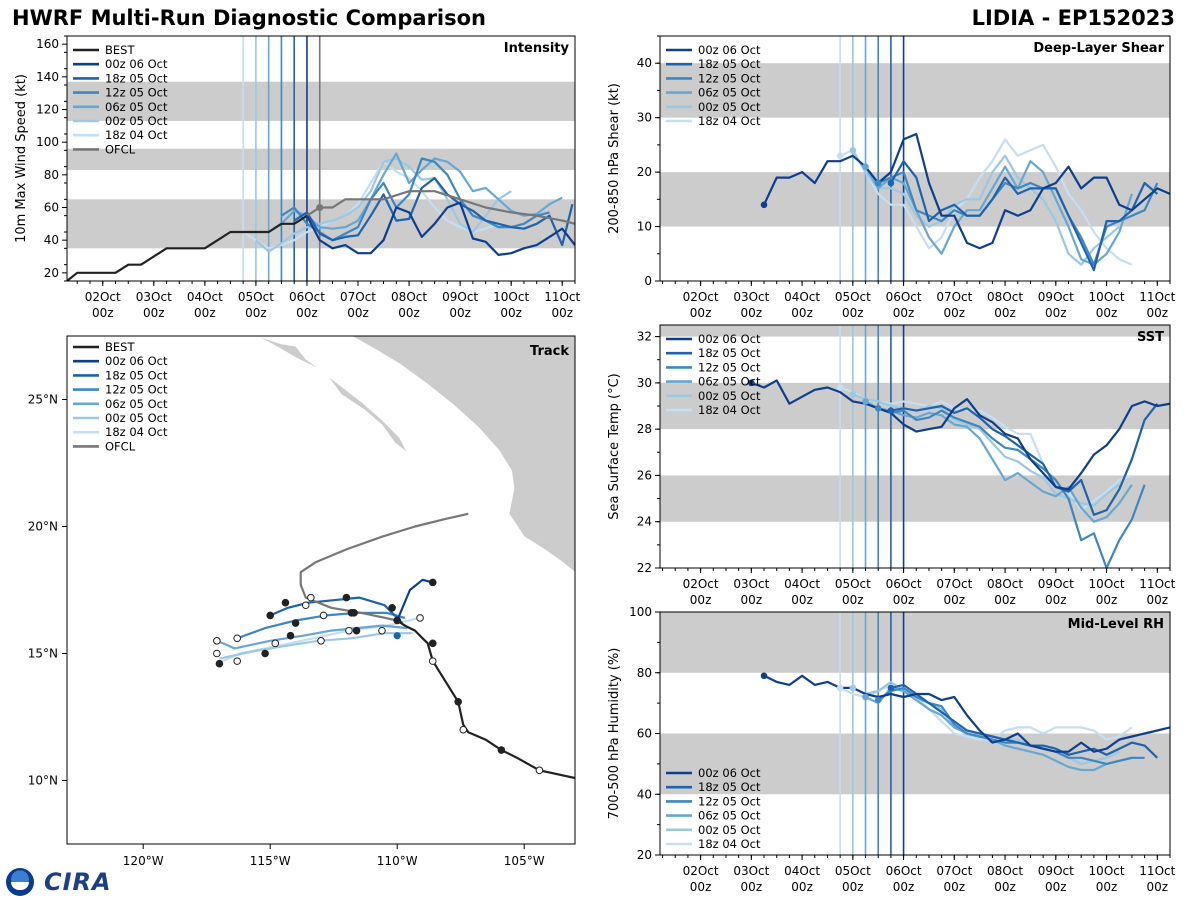 The height and width of the screenshot is (900, 1200). What do you see at coordinates (614, 734) in the screenshot?
I see `y-axis-label: 700-500 hPa Humidity (%)` at bounding box center [614, 734].